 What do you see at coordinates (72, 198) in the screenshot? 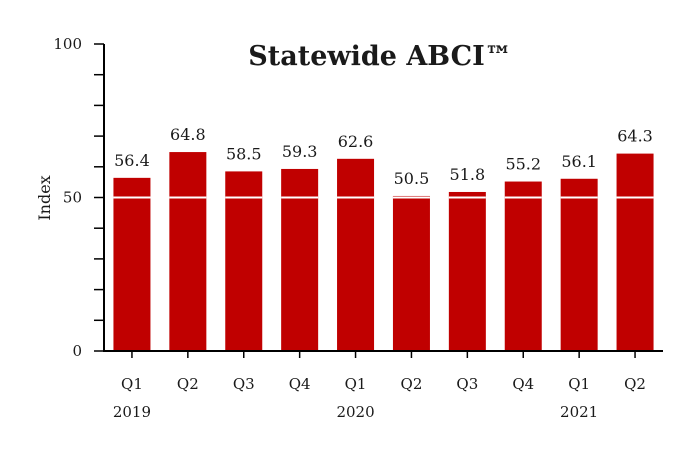
I see `y-tick-label: 50` at bounding box center [72, 198].